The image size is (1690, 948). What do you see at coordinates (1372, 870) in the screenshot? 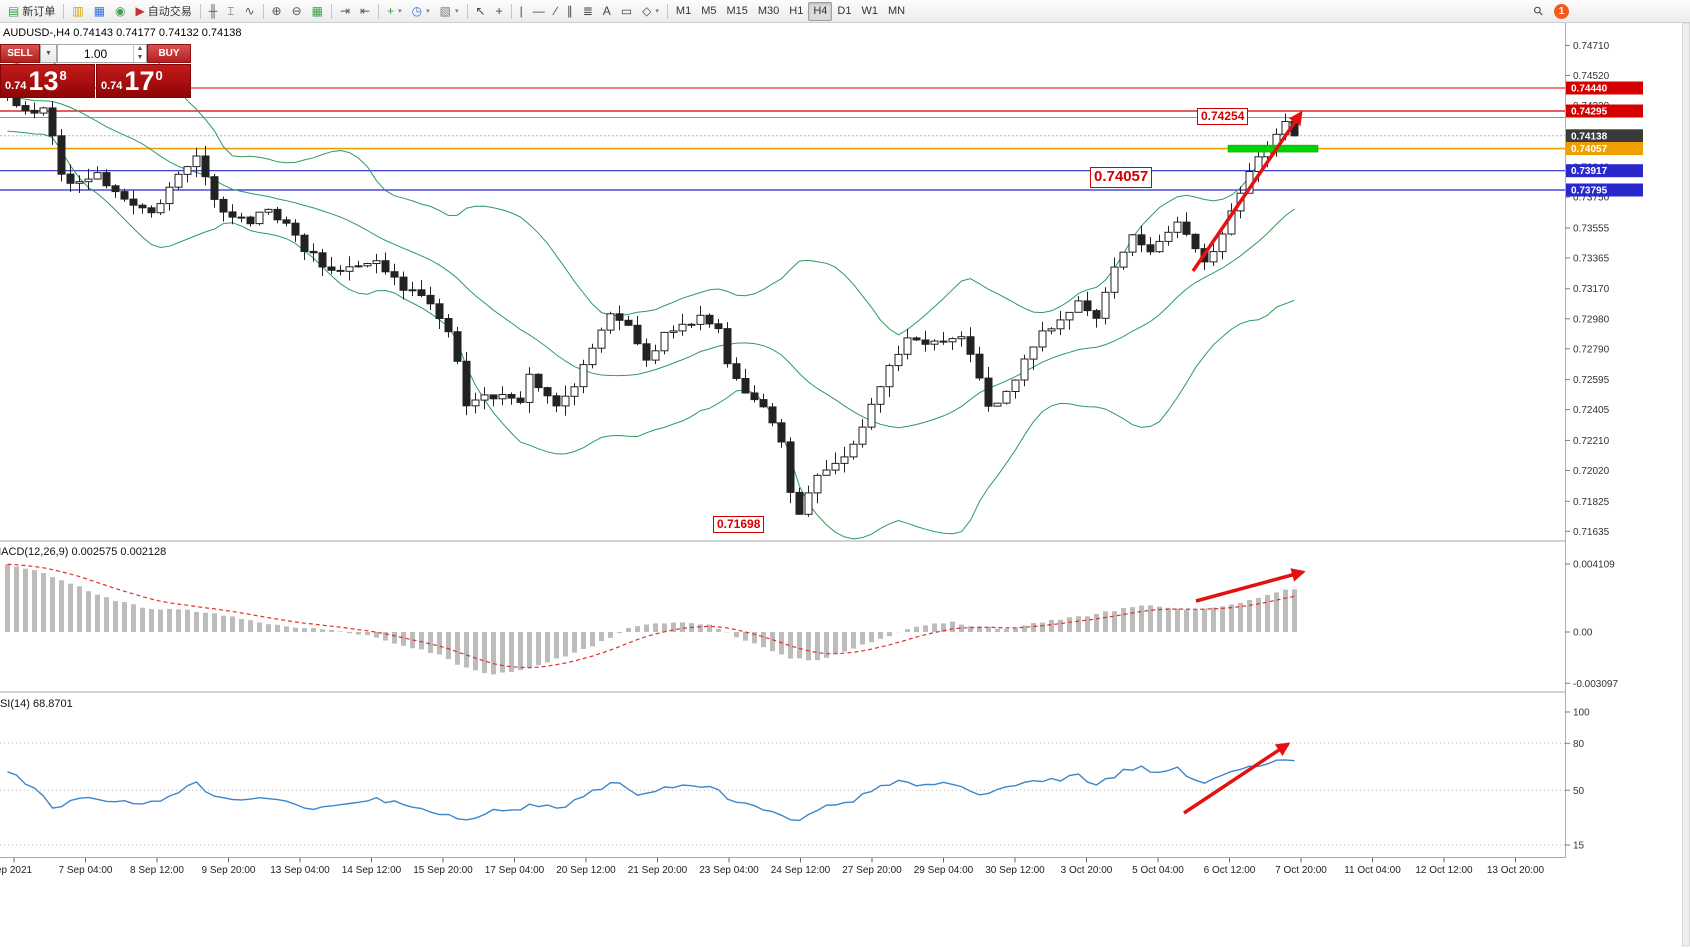
I see `svg-text: 11 Oct 04:00` at bounding box center [1372, 870].